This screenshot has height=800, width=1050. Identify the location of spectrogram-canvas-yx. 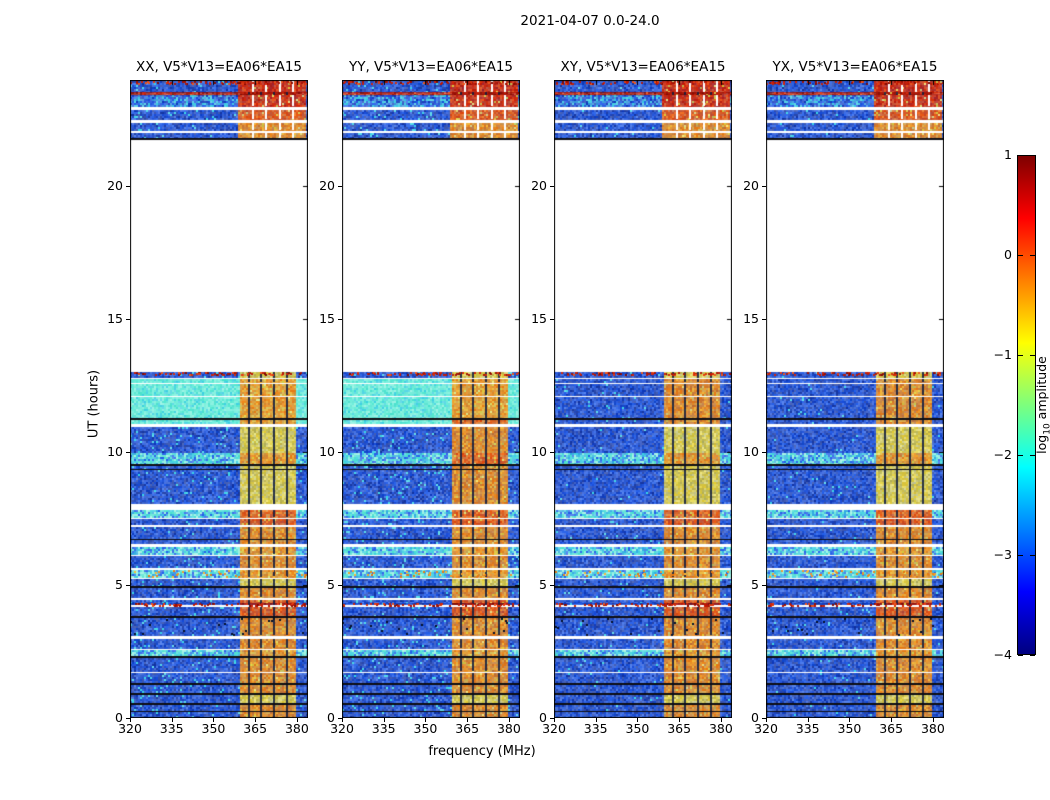
(855, 399).